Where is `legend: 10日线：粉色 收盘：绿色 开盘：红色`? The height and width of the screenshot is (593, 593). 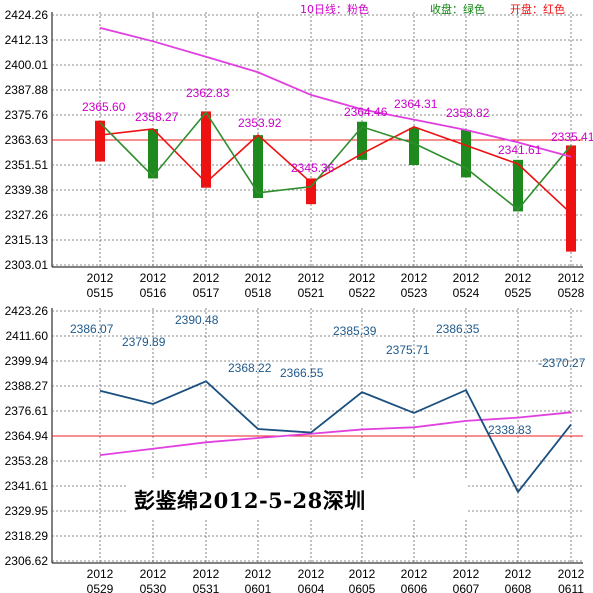 legend: 10日线：粉色 收盘：绿色 开盘：红色 is located at coordinates (432, 9).